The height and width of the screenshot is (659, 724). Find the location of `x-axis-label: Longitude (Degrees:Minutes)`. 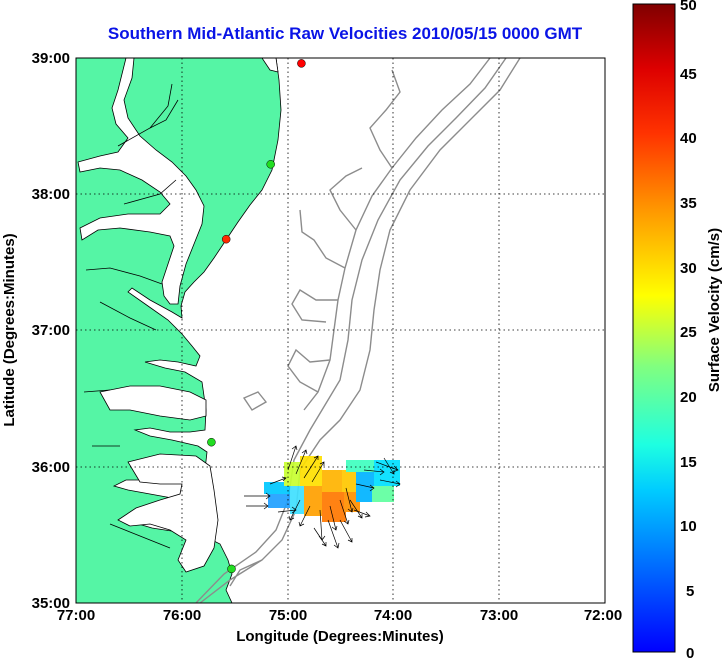

x-axis-label: Longitude (Degrees:Minutes) is located at coordinates (340, 636).